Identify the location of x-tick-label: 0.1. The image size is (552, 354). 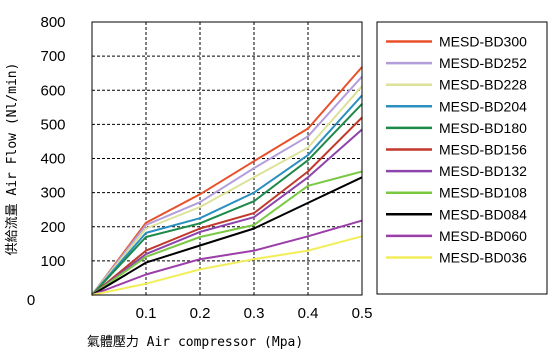
(146, 313).